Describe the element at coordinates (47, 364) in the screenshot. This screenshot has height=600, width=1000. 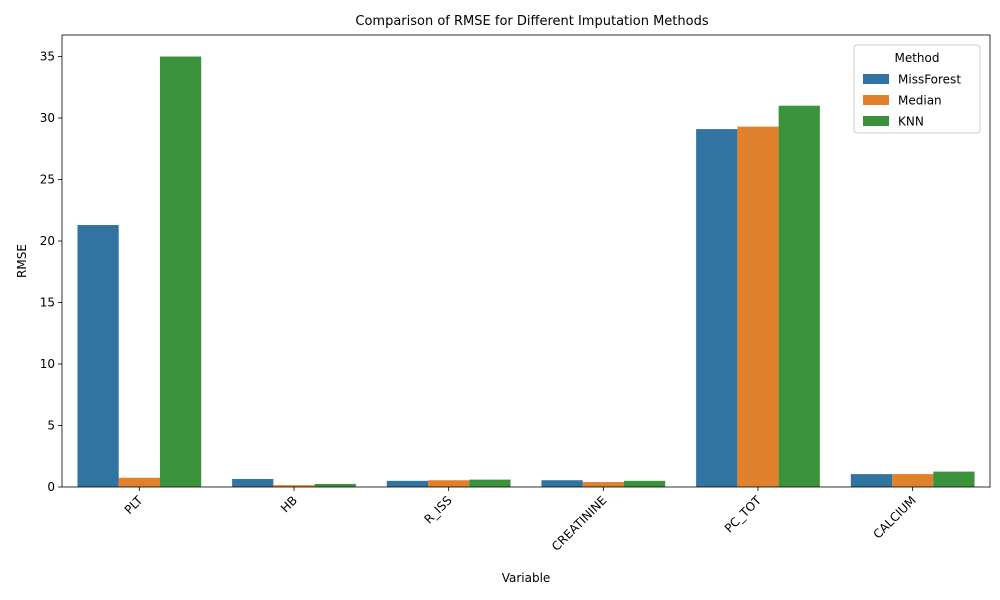
I see `y-tick-label: 10` at that location.